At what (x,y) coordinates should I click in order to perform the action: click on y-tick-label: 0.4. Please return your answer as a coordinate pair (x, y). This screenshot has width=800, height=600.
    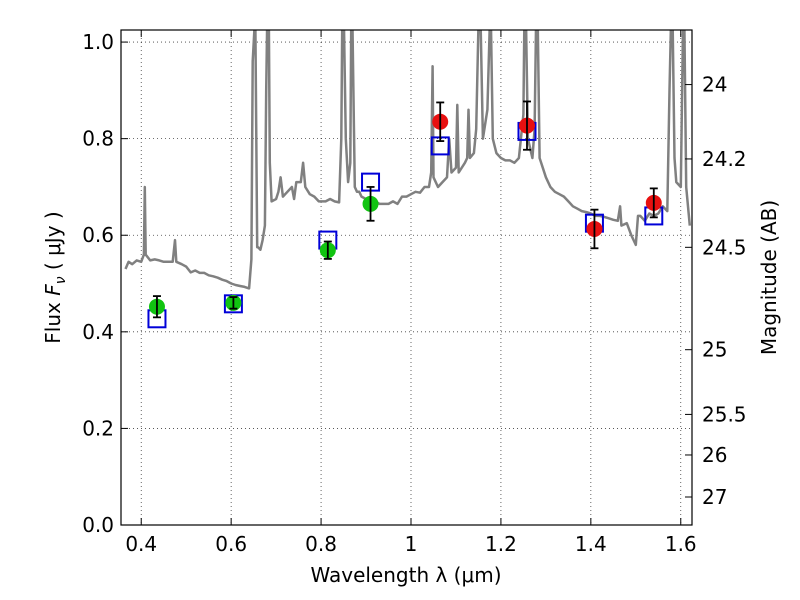
    Looking at the image, I should click on (98, 332).